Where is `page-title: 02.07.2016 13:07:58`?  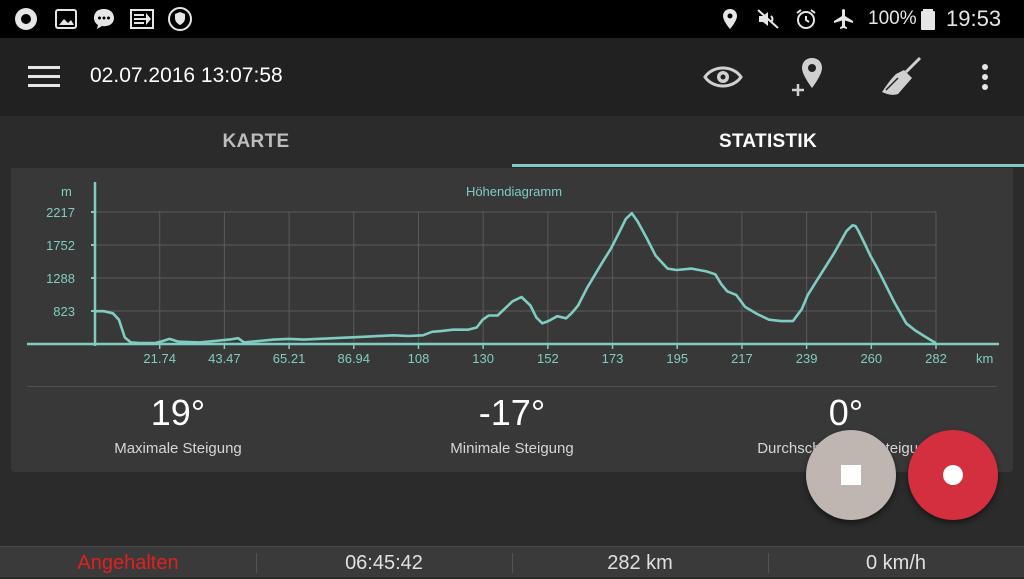 page-title: 02.07.2016 13:07:58 is located at coordinates (186, 75).